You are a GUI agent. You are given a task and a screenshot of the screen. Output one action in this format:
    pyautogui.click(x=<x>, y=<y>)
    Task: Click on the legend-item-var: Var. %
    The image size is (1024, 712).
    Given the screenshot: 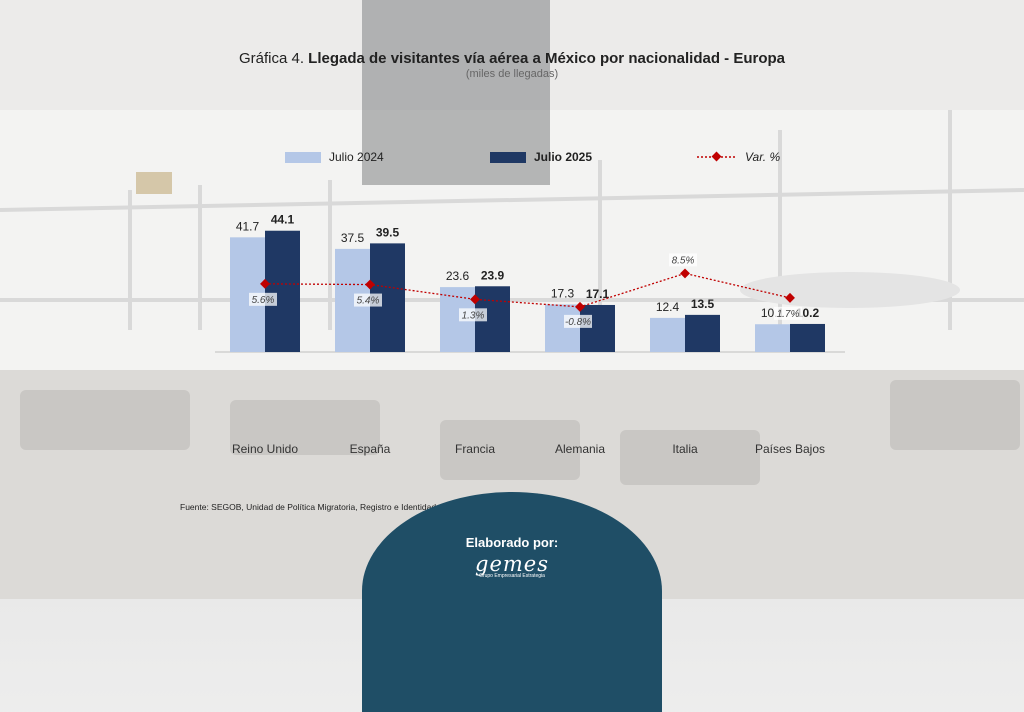 What is the action you would take?
    pyautogui.click(x=738, y=157)
    